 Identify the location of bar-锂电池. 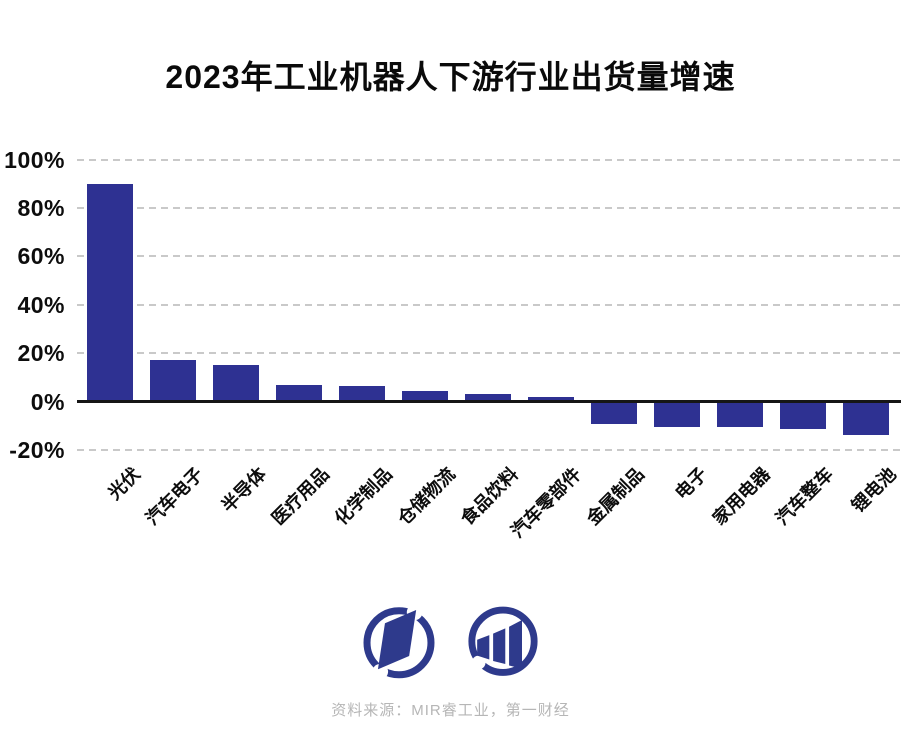
(865, 418).